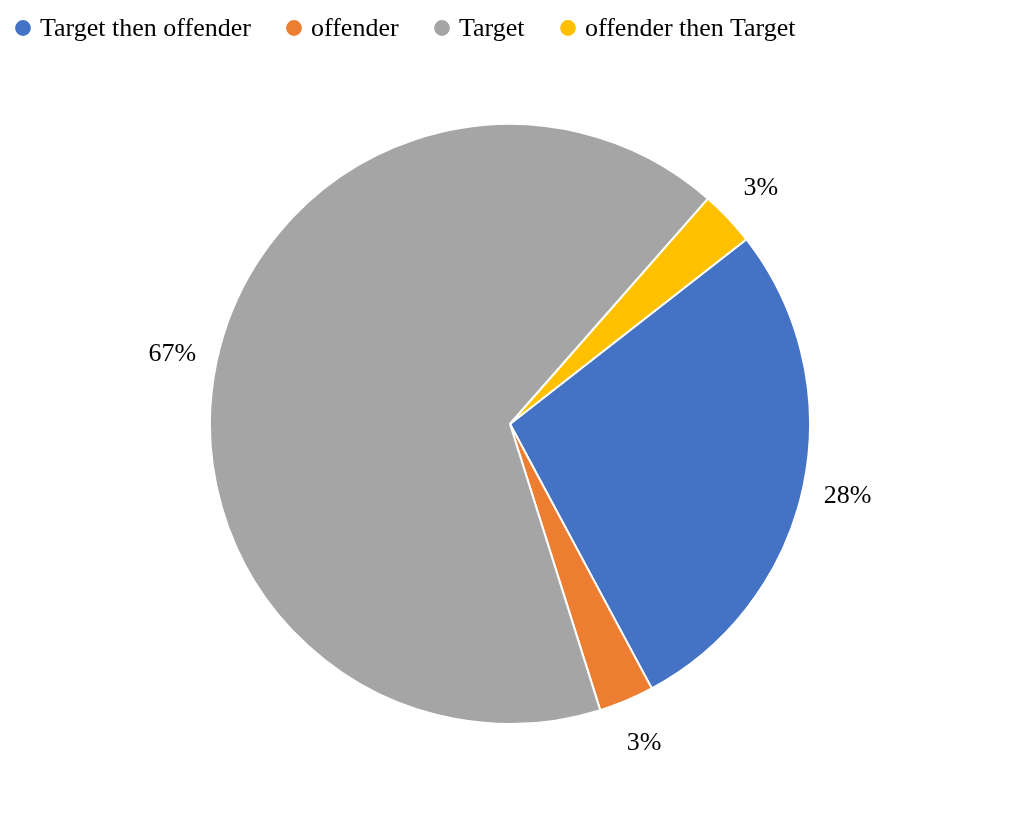 The height and width of the screenshot is (814, 1025). I want to click on data-label: 67%, so click(172, 352).